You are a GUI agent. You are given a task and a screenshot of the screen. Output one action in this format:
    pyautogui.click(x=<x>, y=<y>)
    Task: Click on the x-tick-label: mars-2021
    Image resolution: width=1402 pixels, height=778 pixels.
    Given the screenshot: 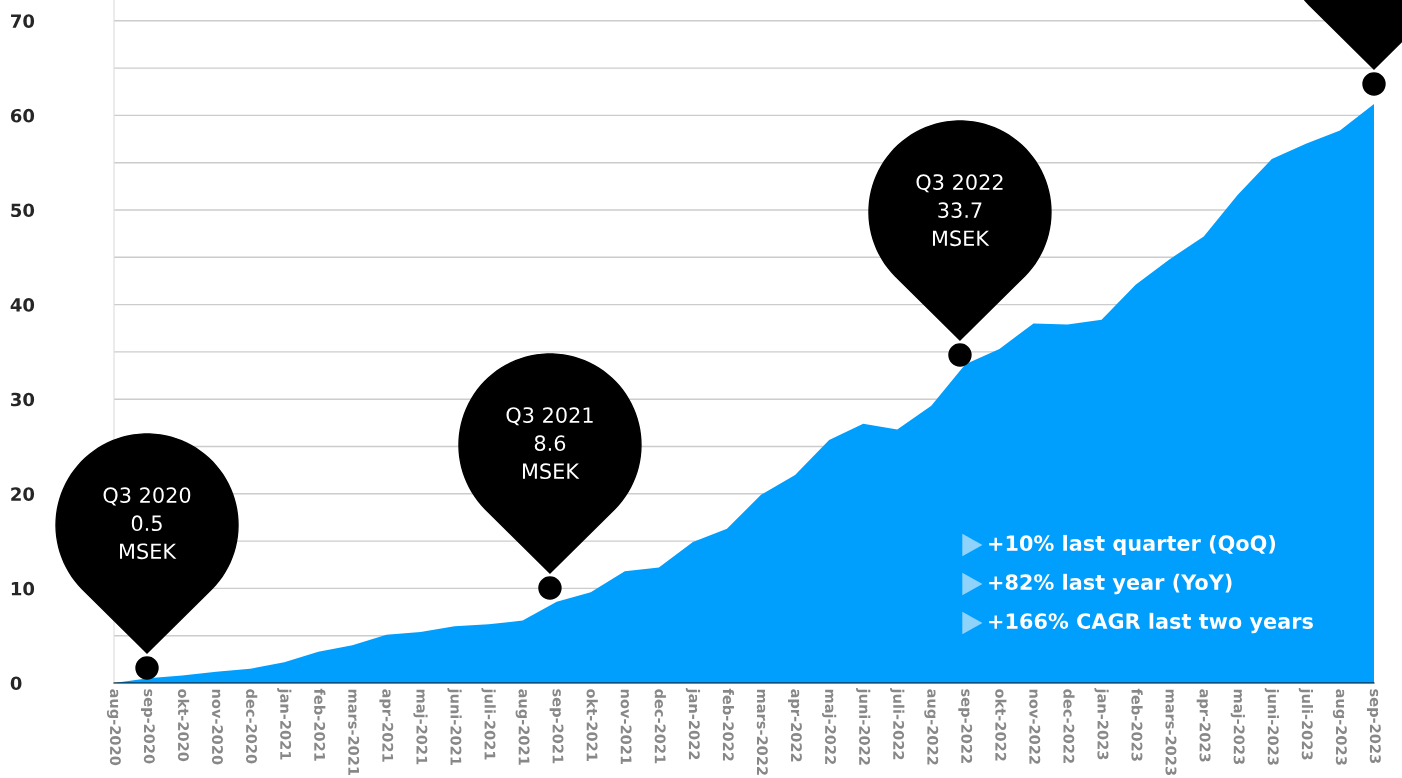 What is the action you would take?
    pyautogui.click(x=354, y=732)
    